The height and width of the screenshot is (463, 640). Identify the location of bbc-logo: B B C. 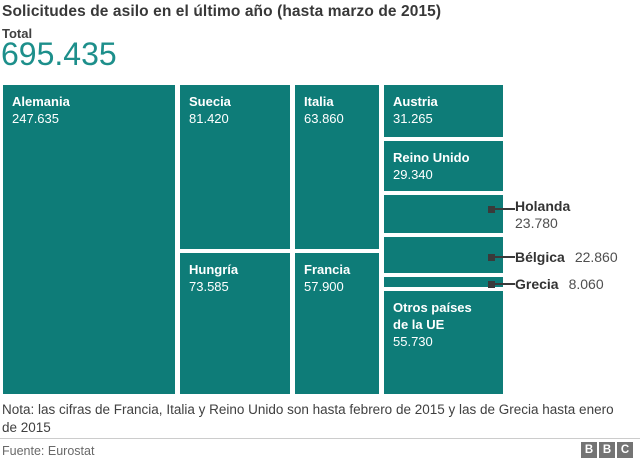
(607, 450).